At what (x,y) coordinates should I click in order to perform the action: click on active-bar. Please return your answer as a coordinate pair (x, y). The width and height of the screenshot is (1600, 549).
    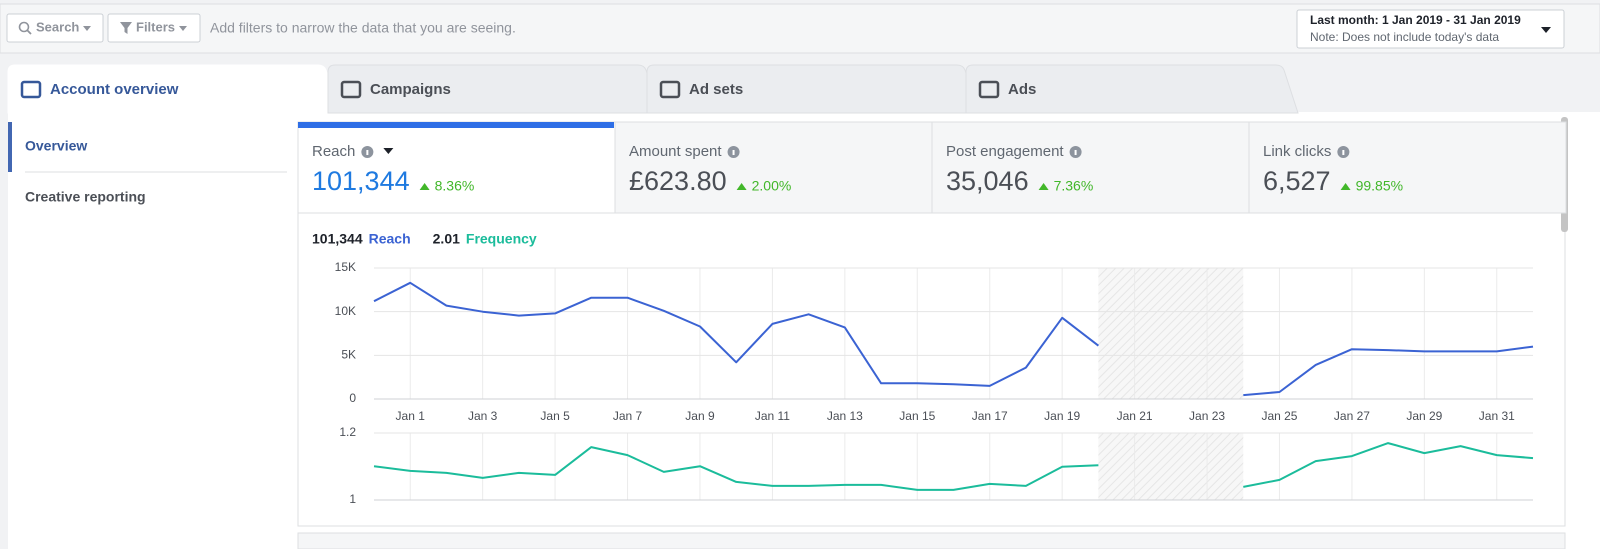
    Looking at the image, I should click on (456, 125).